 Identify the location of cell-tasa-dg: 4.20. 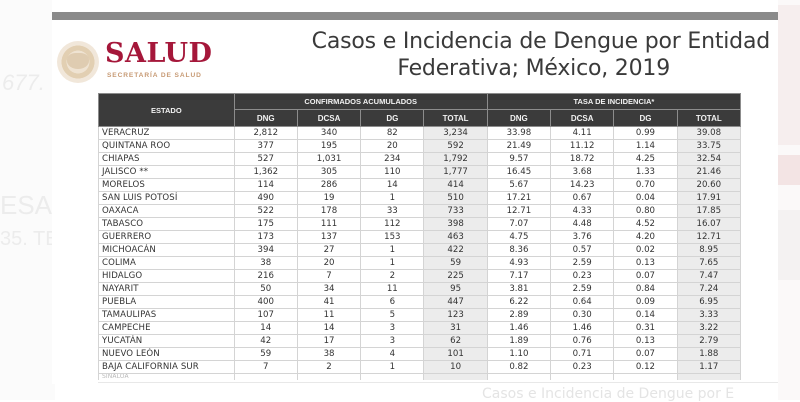
(645, 237).